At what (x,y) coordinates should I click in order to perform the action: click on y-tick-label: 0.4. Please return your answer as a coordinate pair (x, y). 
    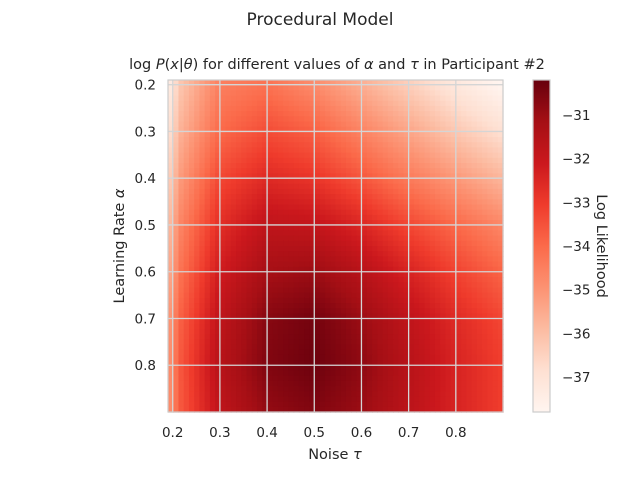
    Looking at the image, I should click on (145, 179).